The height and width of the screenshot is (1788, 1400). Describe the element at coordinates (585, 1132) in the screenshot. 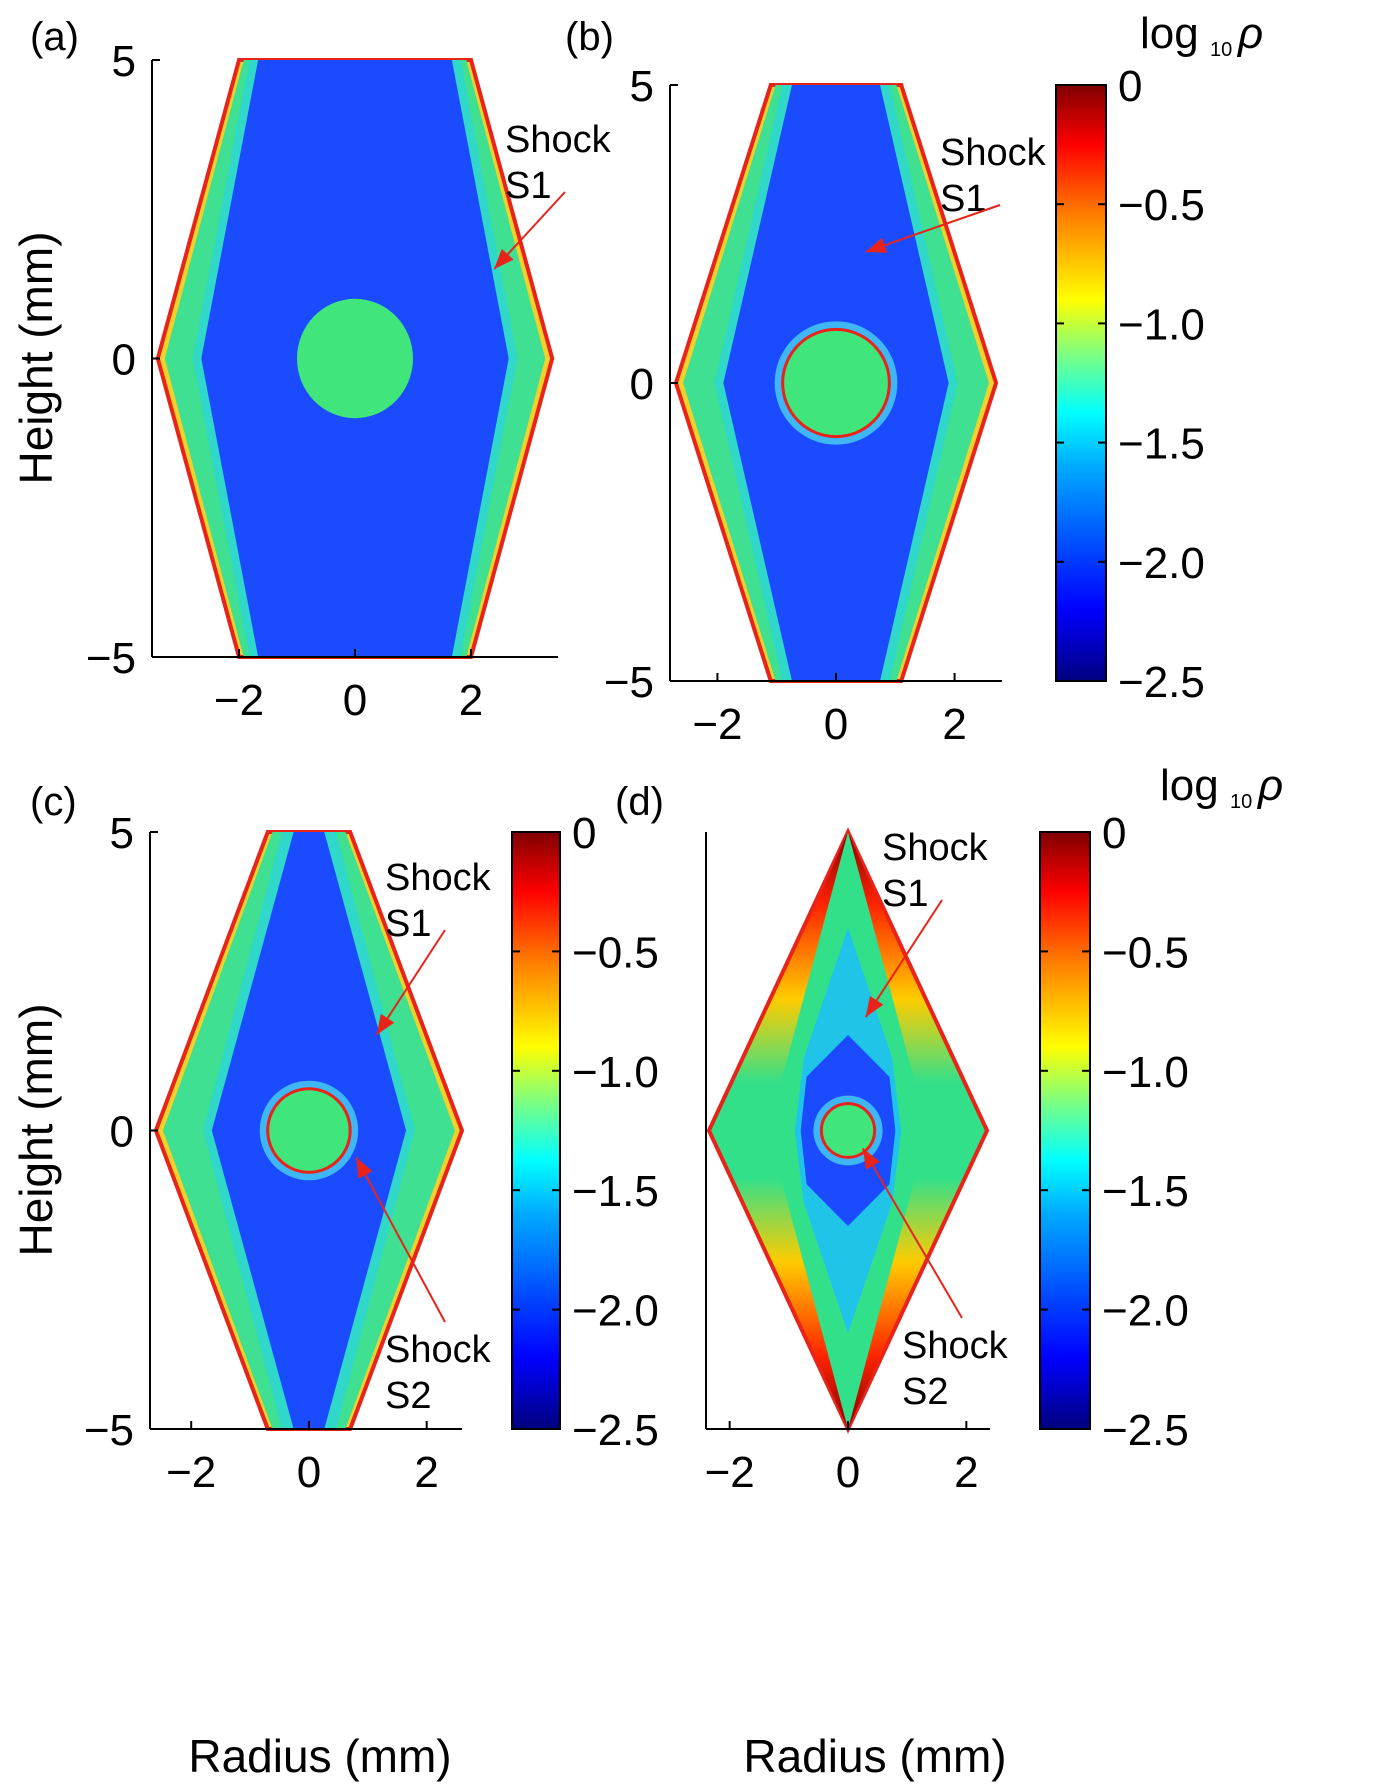

I see `colorbar-c: 0 −0.5 −1.0 −1.5 −2.0 −2.5` at that location.